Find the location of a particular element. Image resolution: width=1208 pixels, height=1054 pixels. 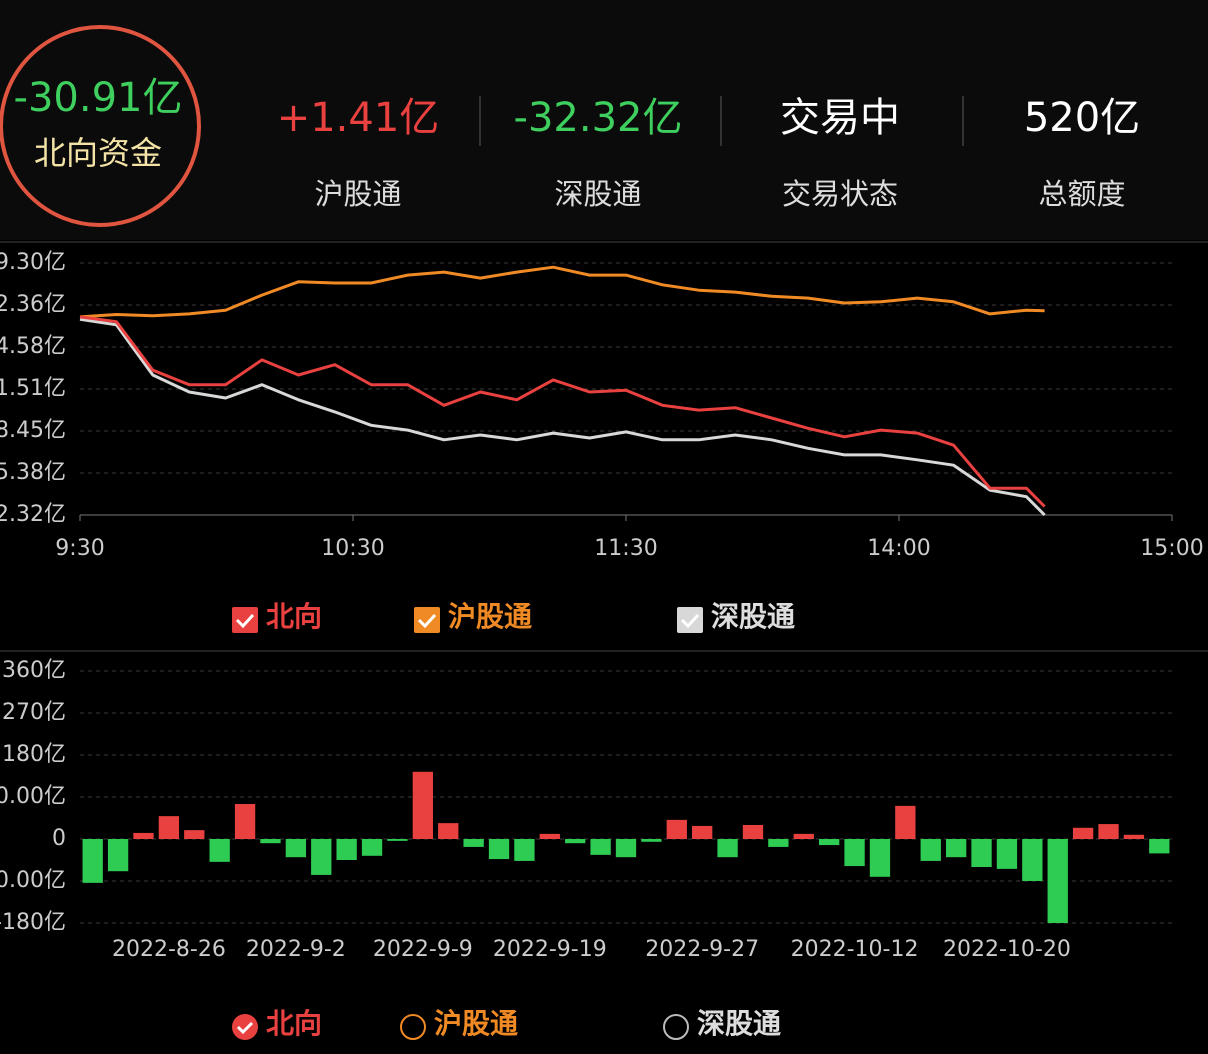

x-tick-label: 2022-10-20 is located at coordinates (1007, 949).